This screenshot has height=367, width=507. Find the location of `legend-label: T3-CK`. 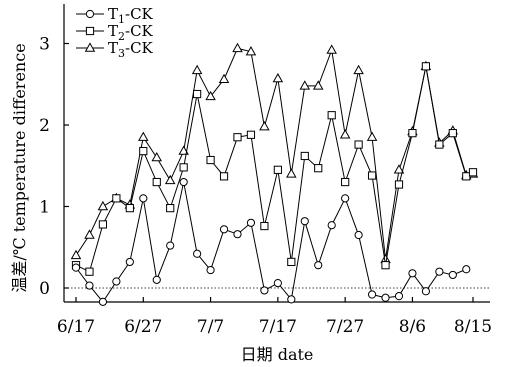

legend-label: T3-CK is located at coordinates (131, 49).